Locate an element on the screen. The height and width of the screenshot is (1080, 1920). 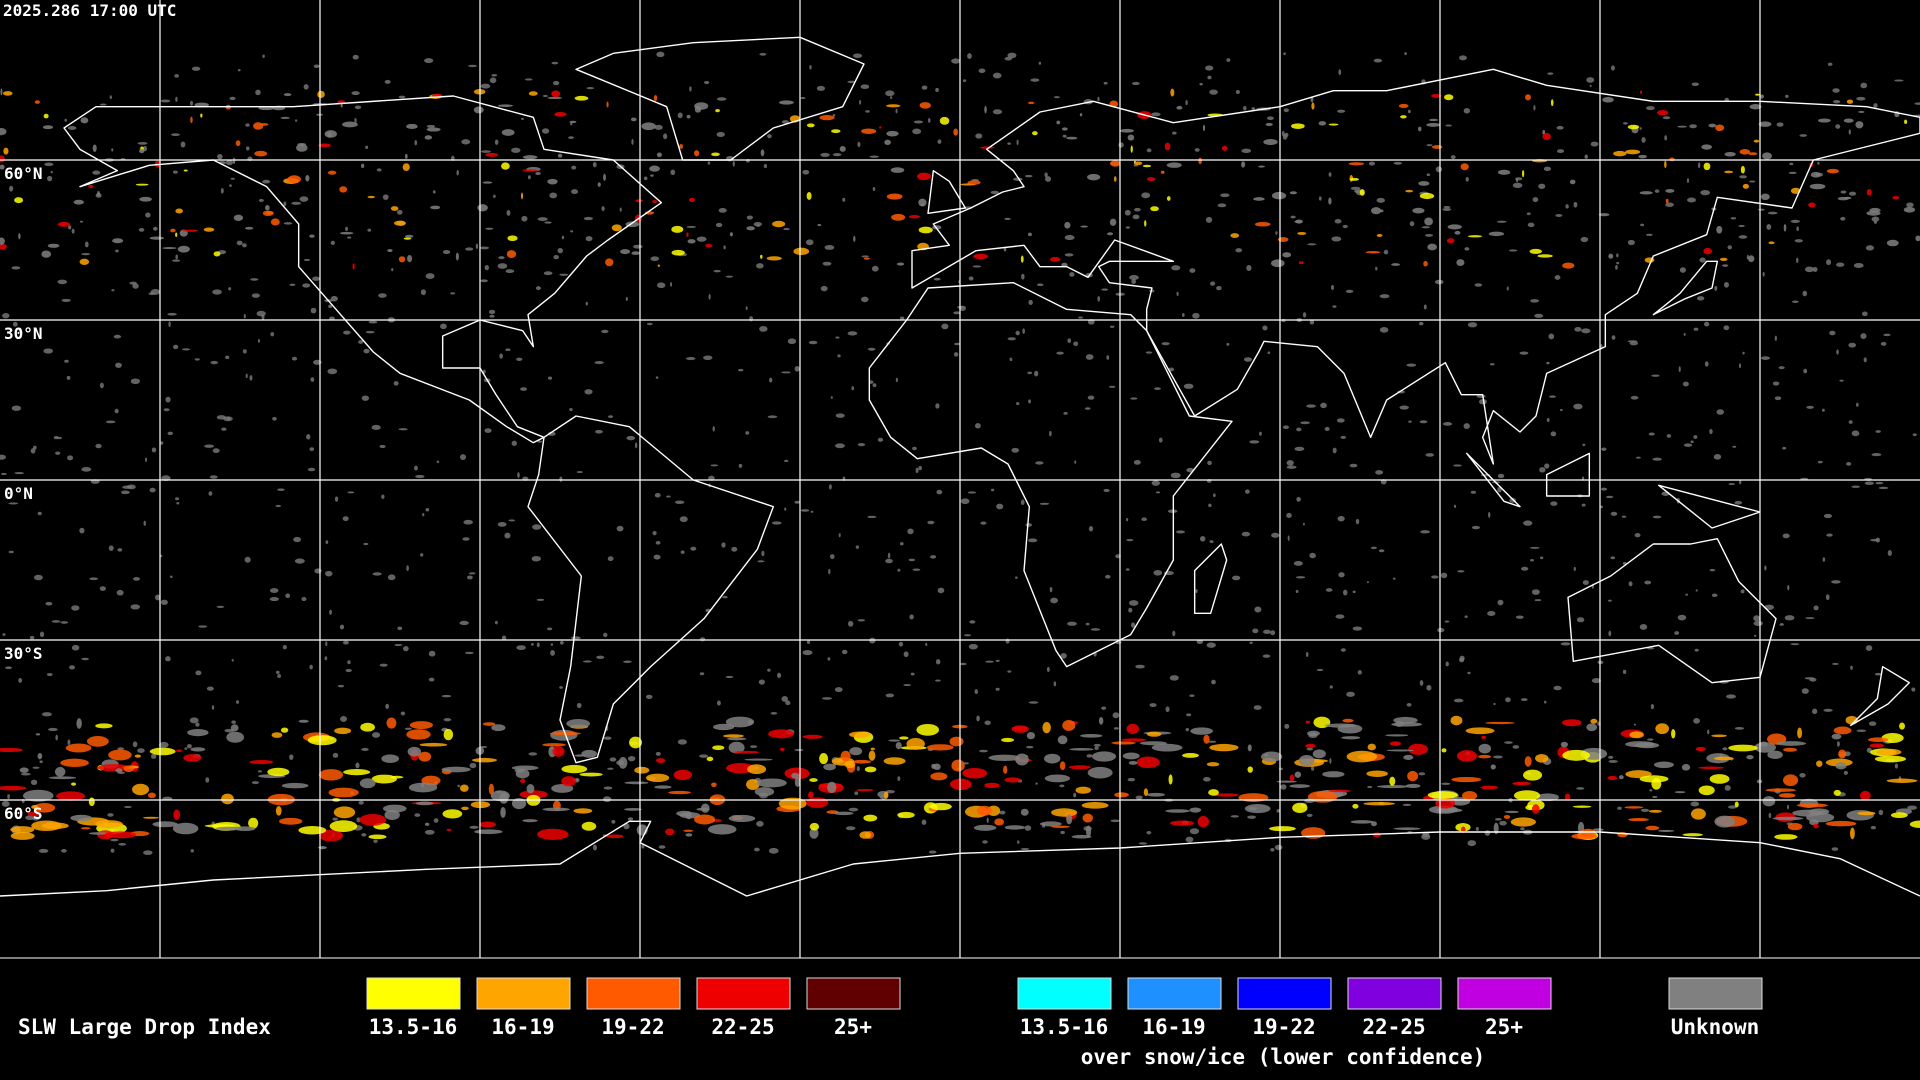
legend-swatch is located at coordinates (743, 993).